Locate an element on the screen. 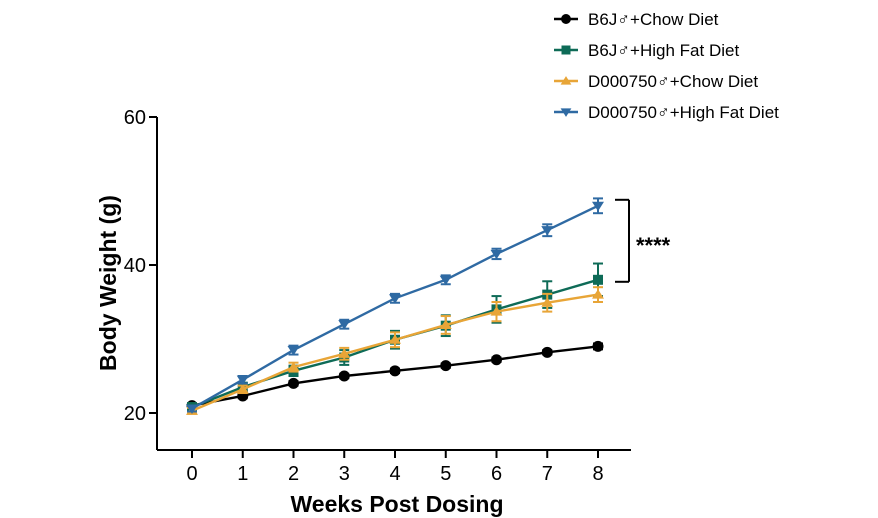 The height and width of the screenshot is (518, 878). legend-label: D000750♂+High Fat Diet is located at coordinates (683, 112).